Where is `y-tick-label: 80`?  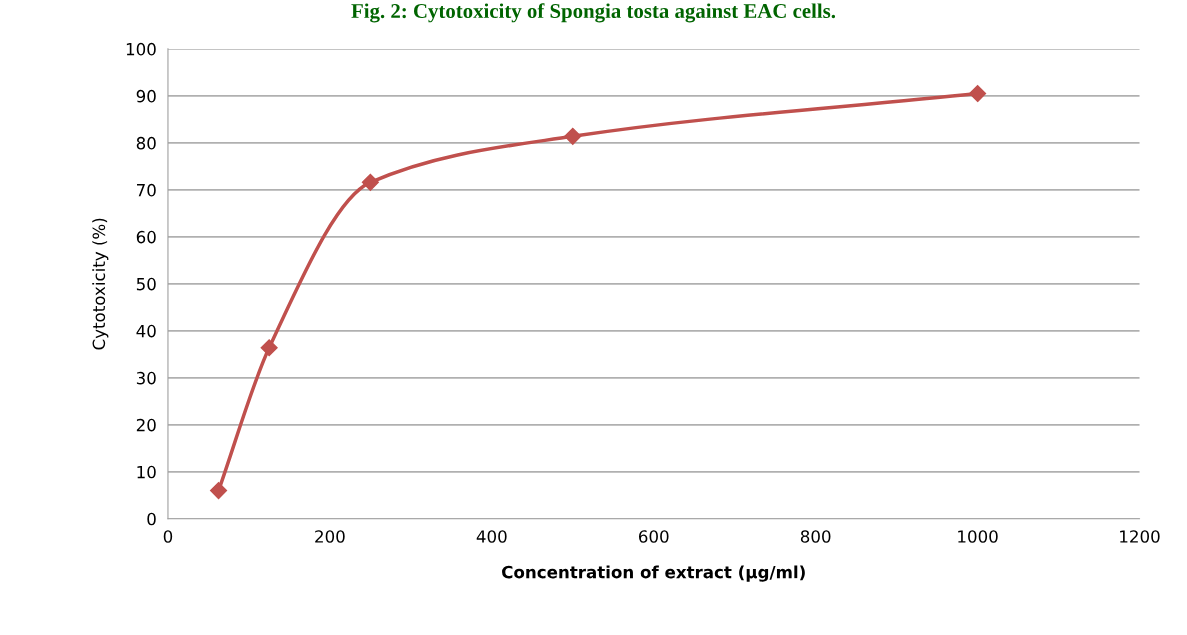
y-tick-label: 80 is located at coordinates (146, 143).